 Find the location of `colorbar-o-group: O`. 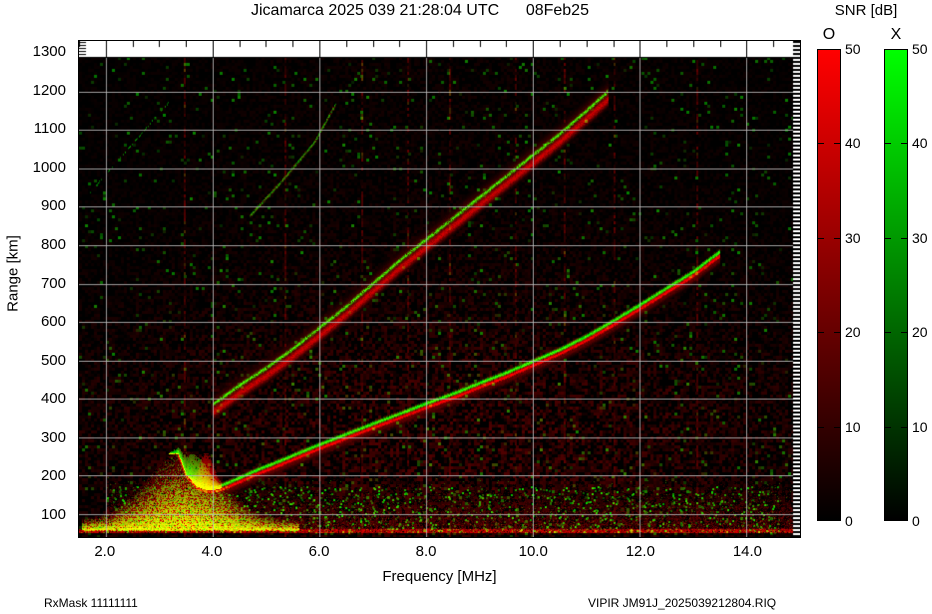

colorbar-o-group: O is located at coordinates (852, 270).